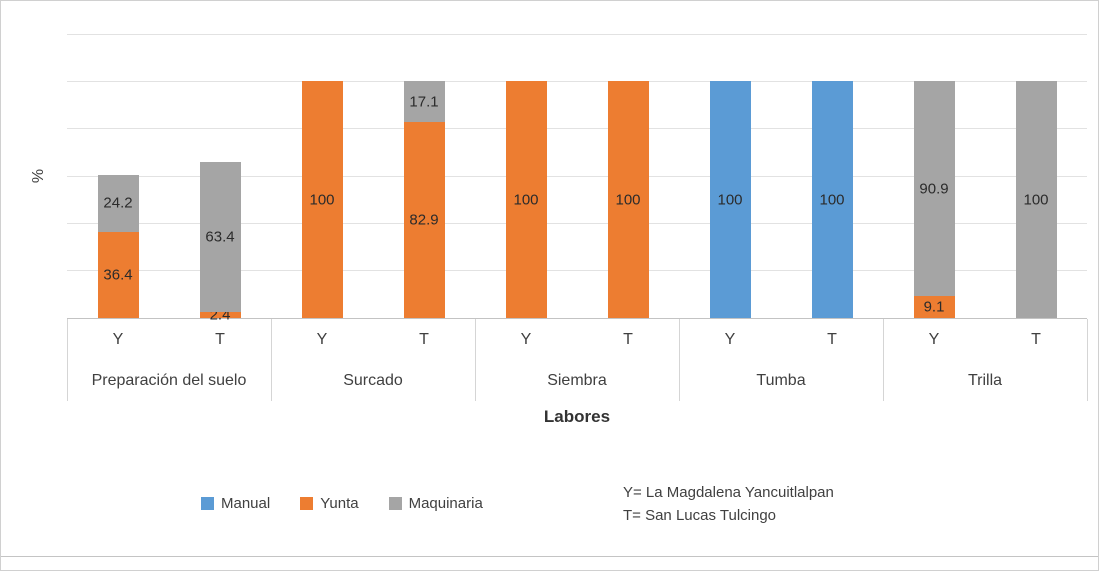  I want to click on legend-swatch-maquinaria, so click(395, 503).